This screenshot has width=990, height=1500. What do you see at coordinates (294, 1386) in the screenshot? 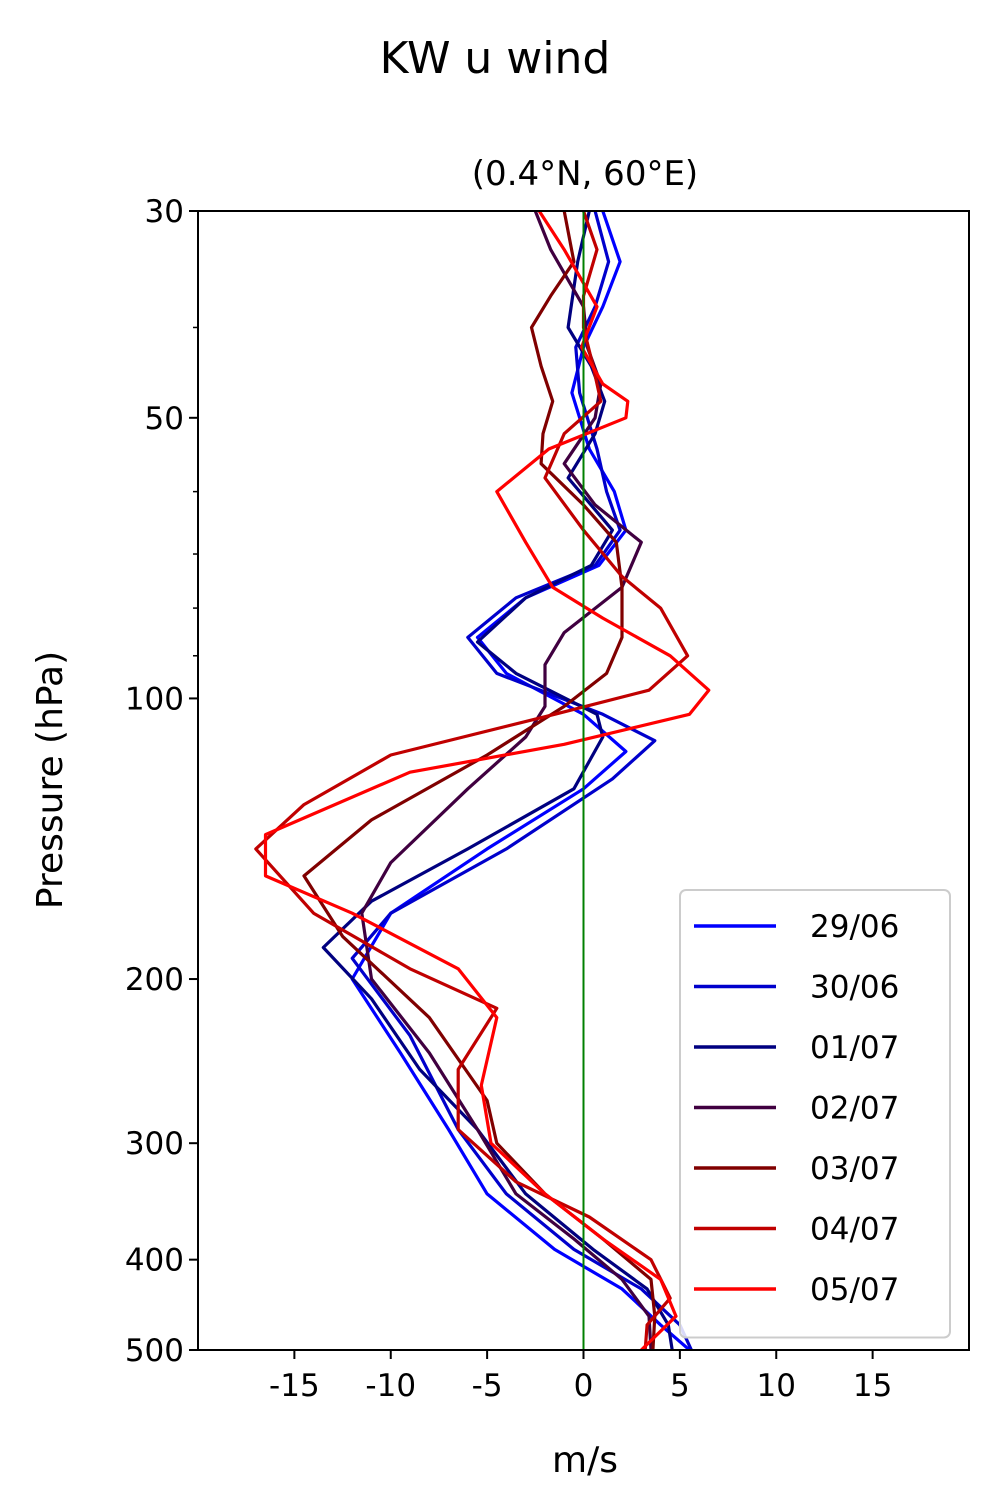
I see `x-tick-label: -15` at bounding box center [294, 1386].